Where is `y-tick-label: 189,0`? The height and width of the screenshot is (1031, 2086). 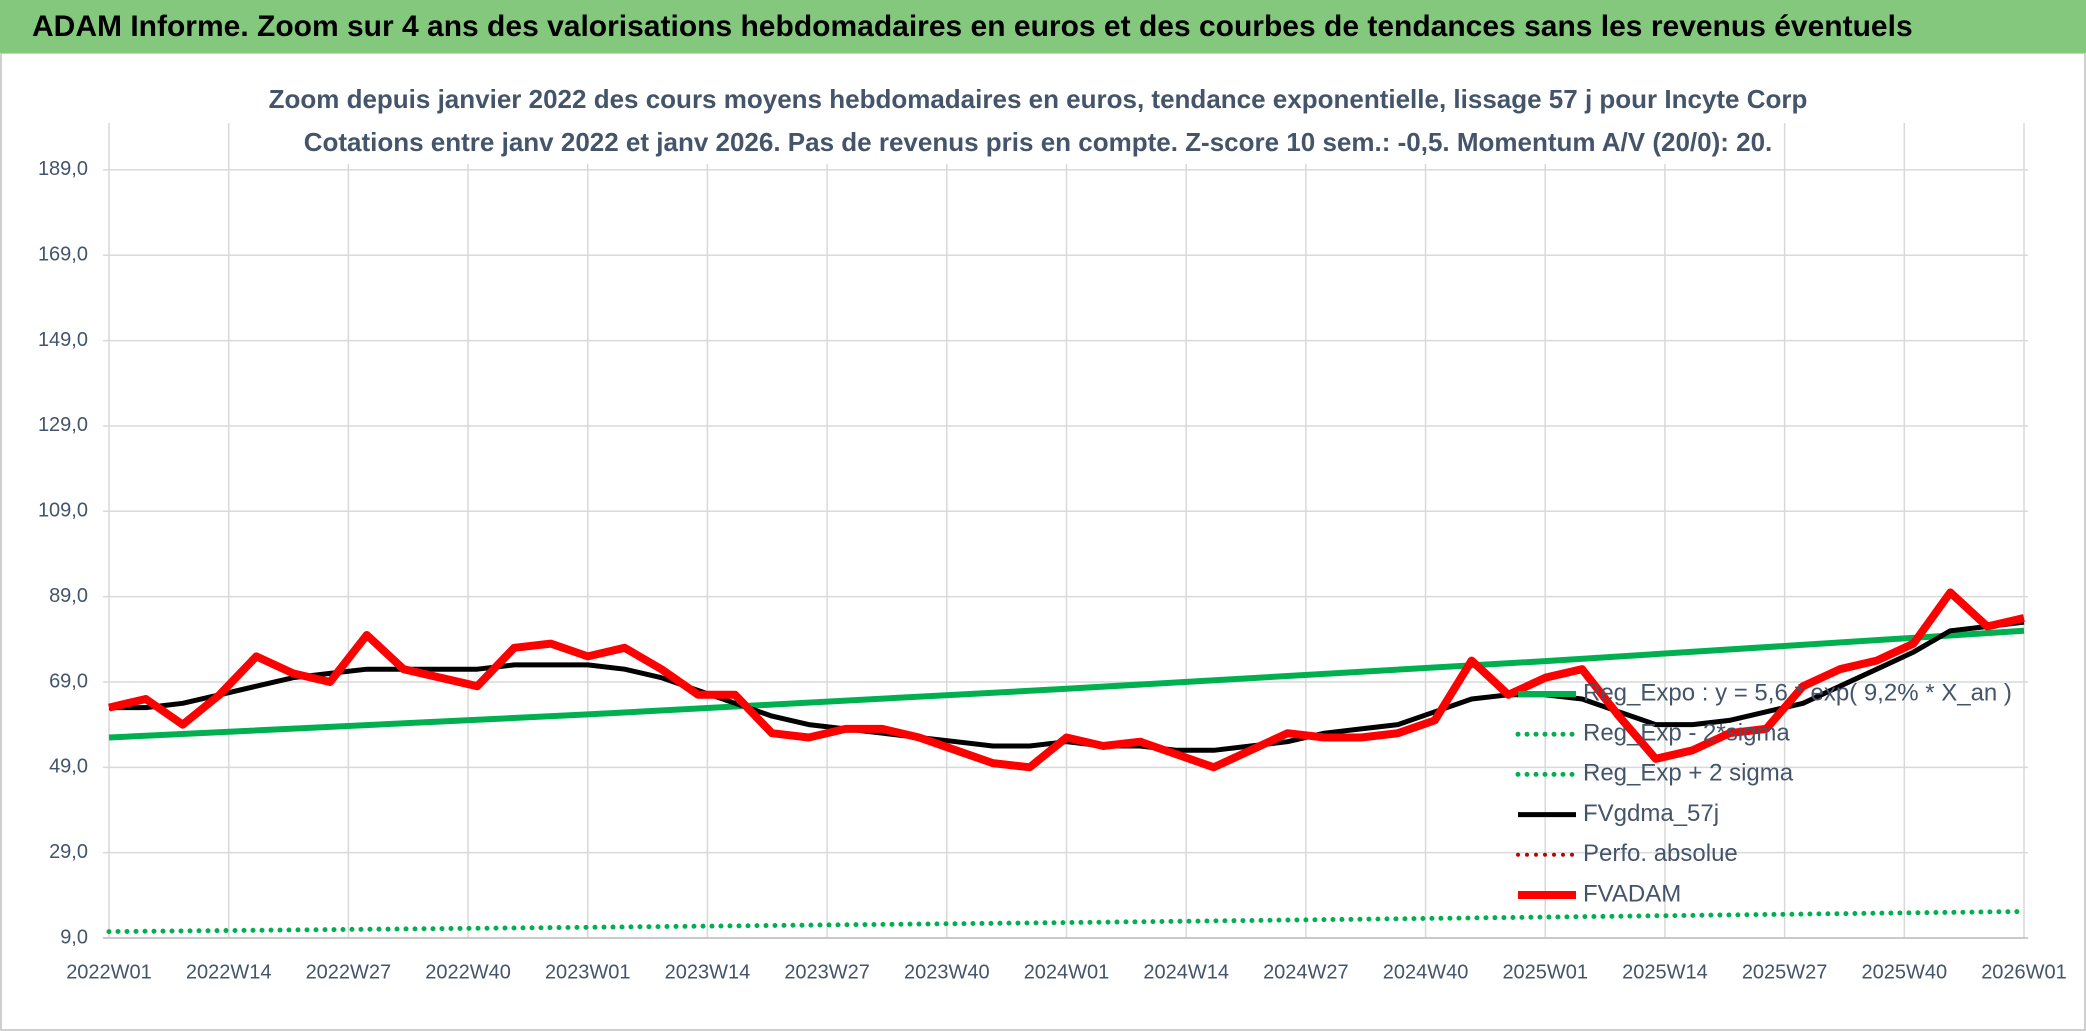
y-tick-label: 189,0 is located at coordinates (63, 169).